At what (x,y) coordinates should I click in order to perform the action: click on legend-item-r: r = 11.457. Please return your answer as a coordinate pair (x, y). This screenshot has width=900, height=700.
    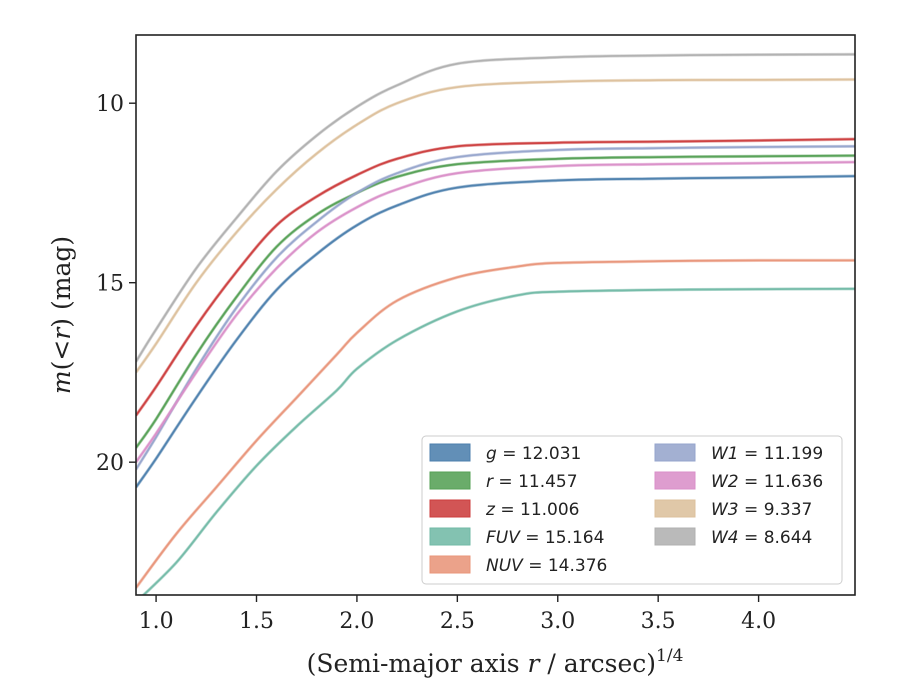
    Looking at the image, I should click on (503, 481).